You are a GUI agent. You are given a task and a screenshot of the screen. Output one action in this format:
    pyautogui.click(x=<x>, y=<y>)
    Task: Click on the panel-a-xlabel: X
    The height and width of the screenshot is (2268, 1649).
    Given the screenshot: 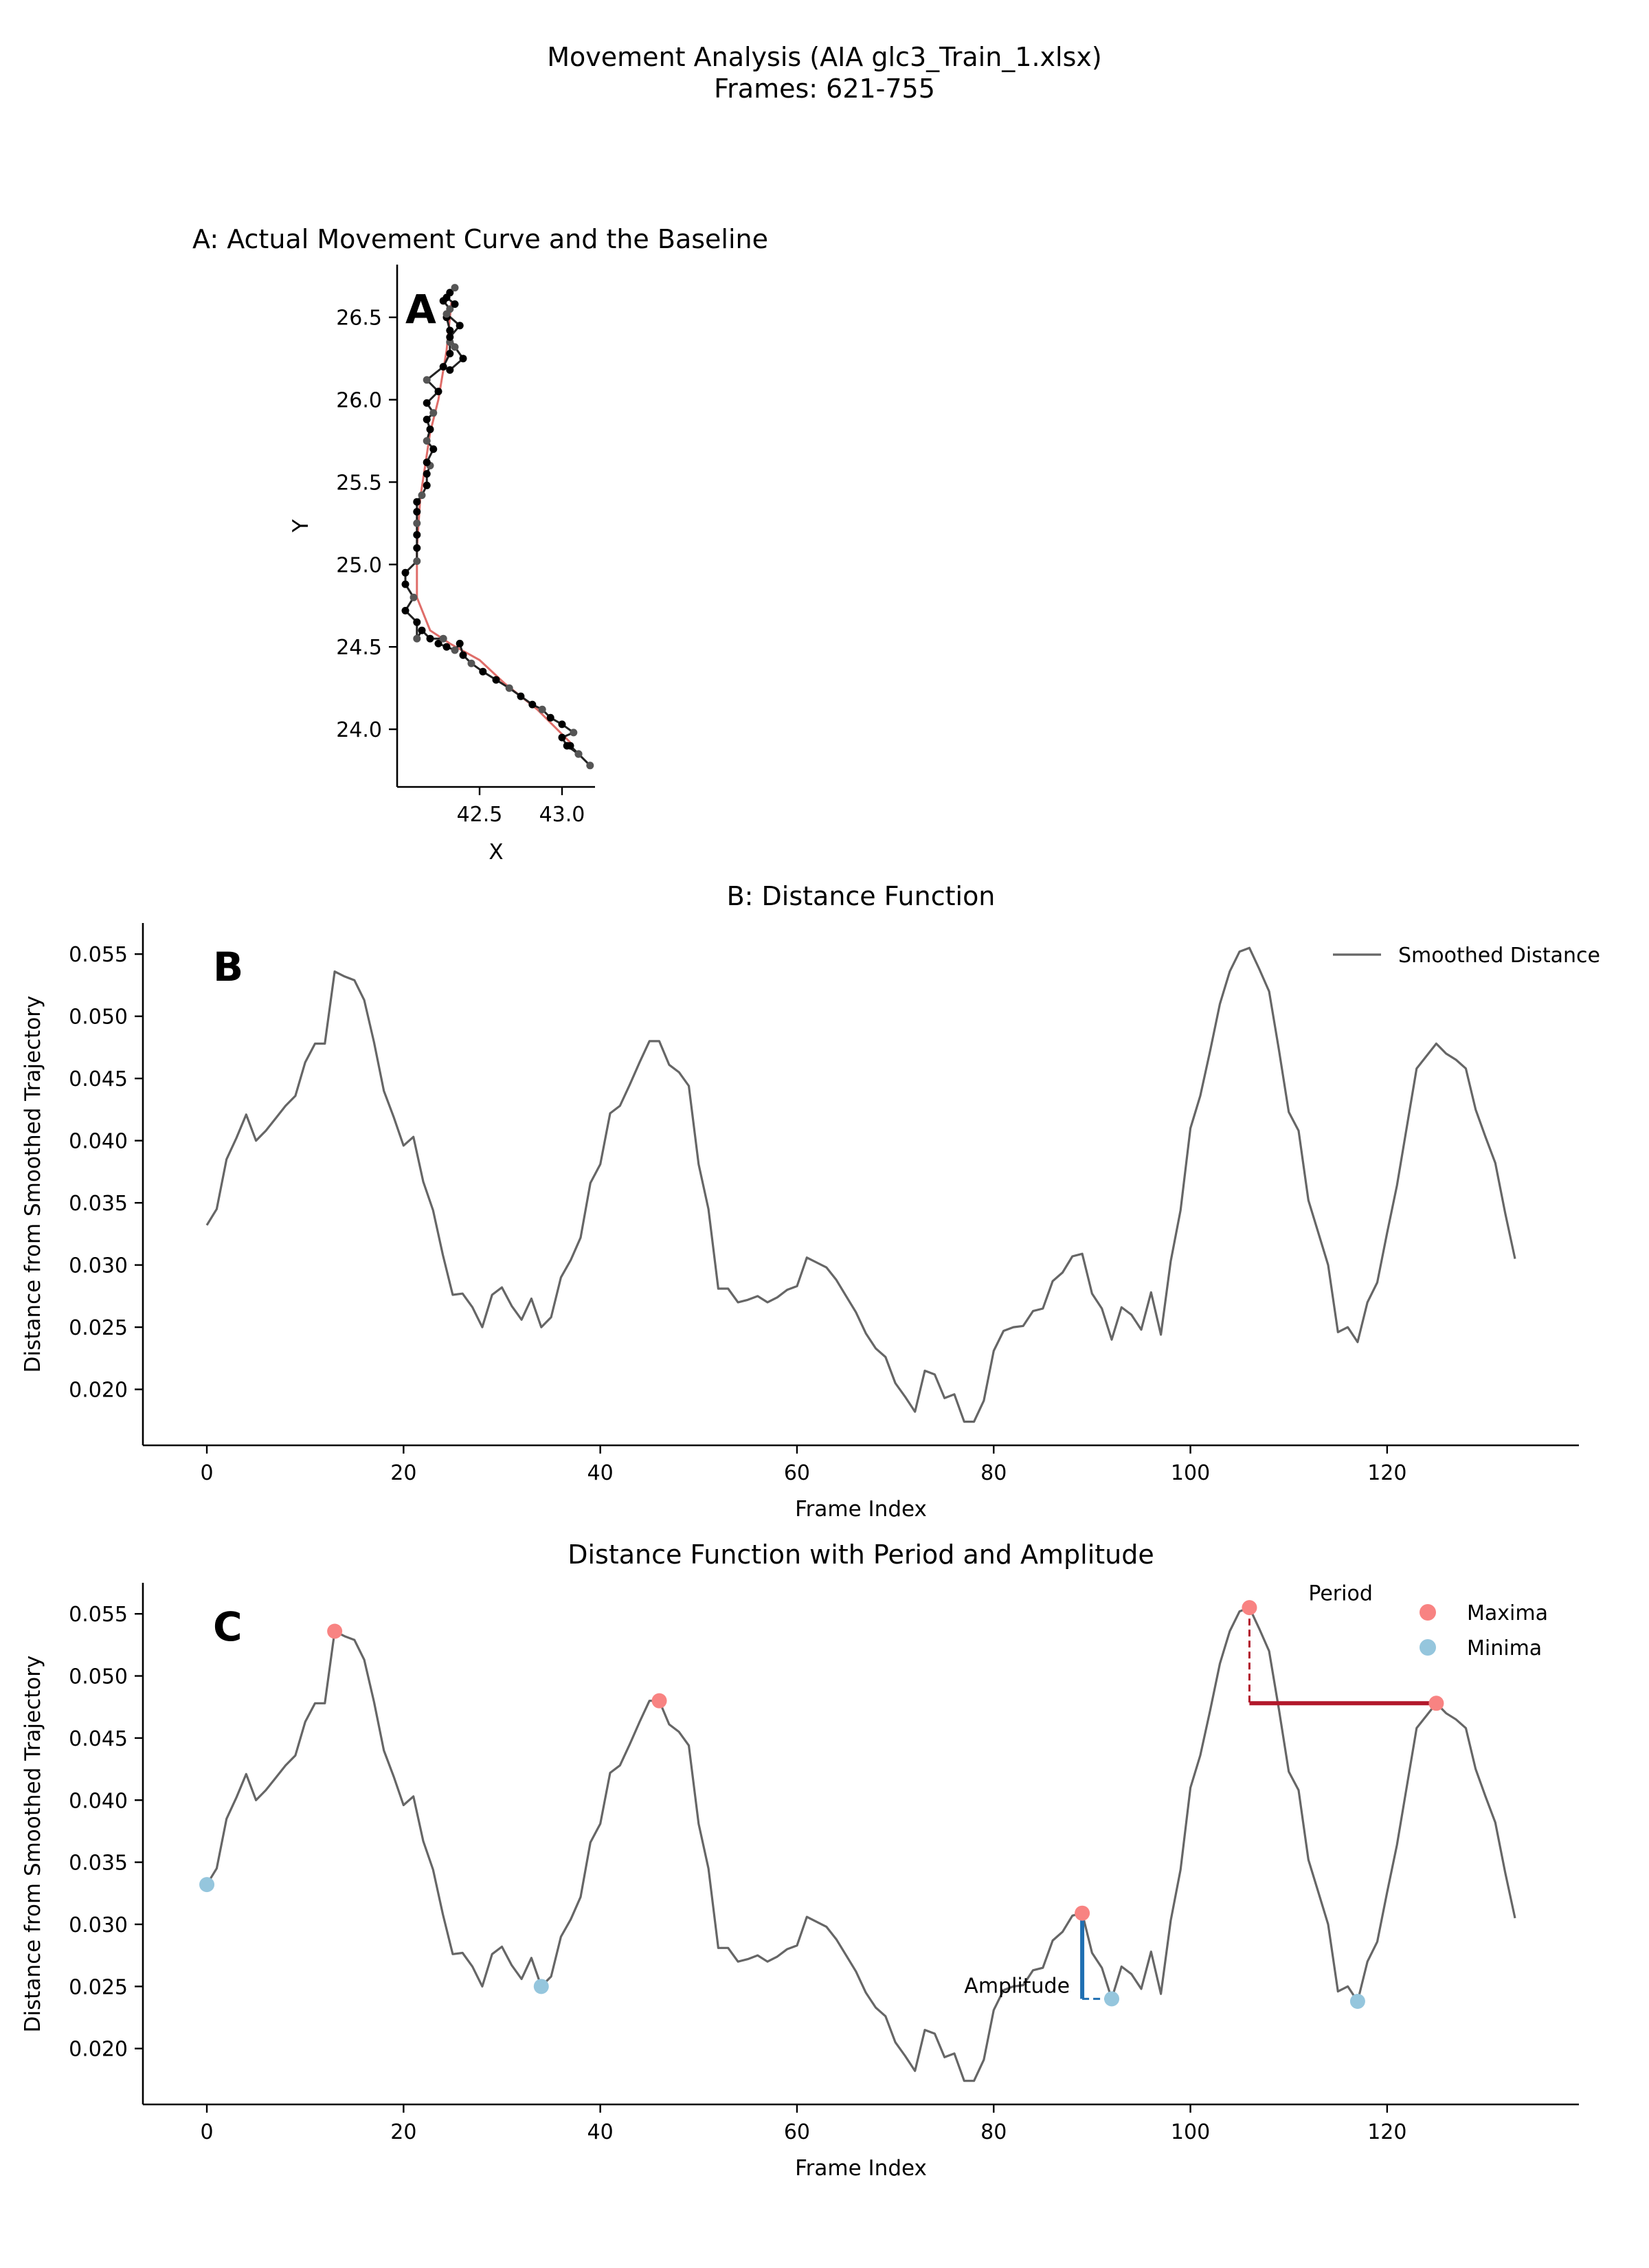 What is the action you would take?
    pyautogui.click(x=496, y=853)
    